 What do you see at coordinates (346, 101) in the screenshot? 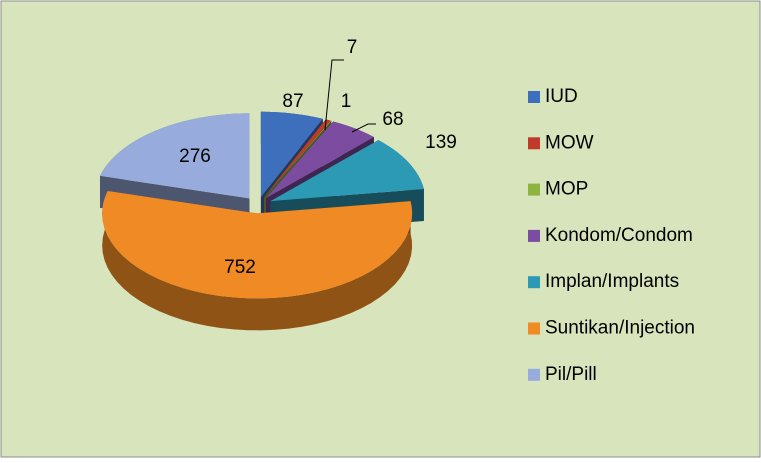
I see `data-label: 1` at bounding box center [346, 101].